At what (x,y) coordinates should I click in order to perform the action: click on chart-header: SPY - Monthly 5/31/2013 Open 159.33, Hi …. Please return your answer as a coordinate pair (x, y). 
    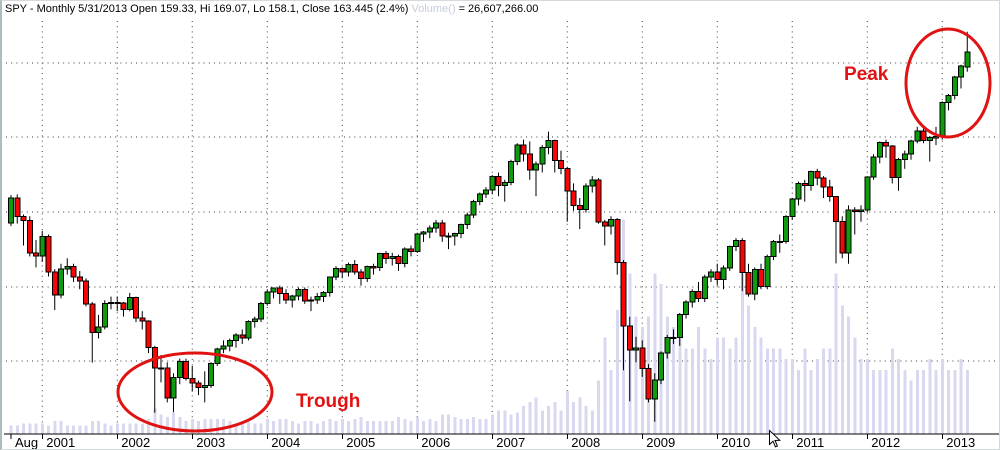
    Looking at the image, I should click on (271, 9).